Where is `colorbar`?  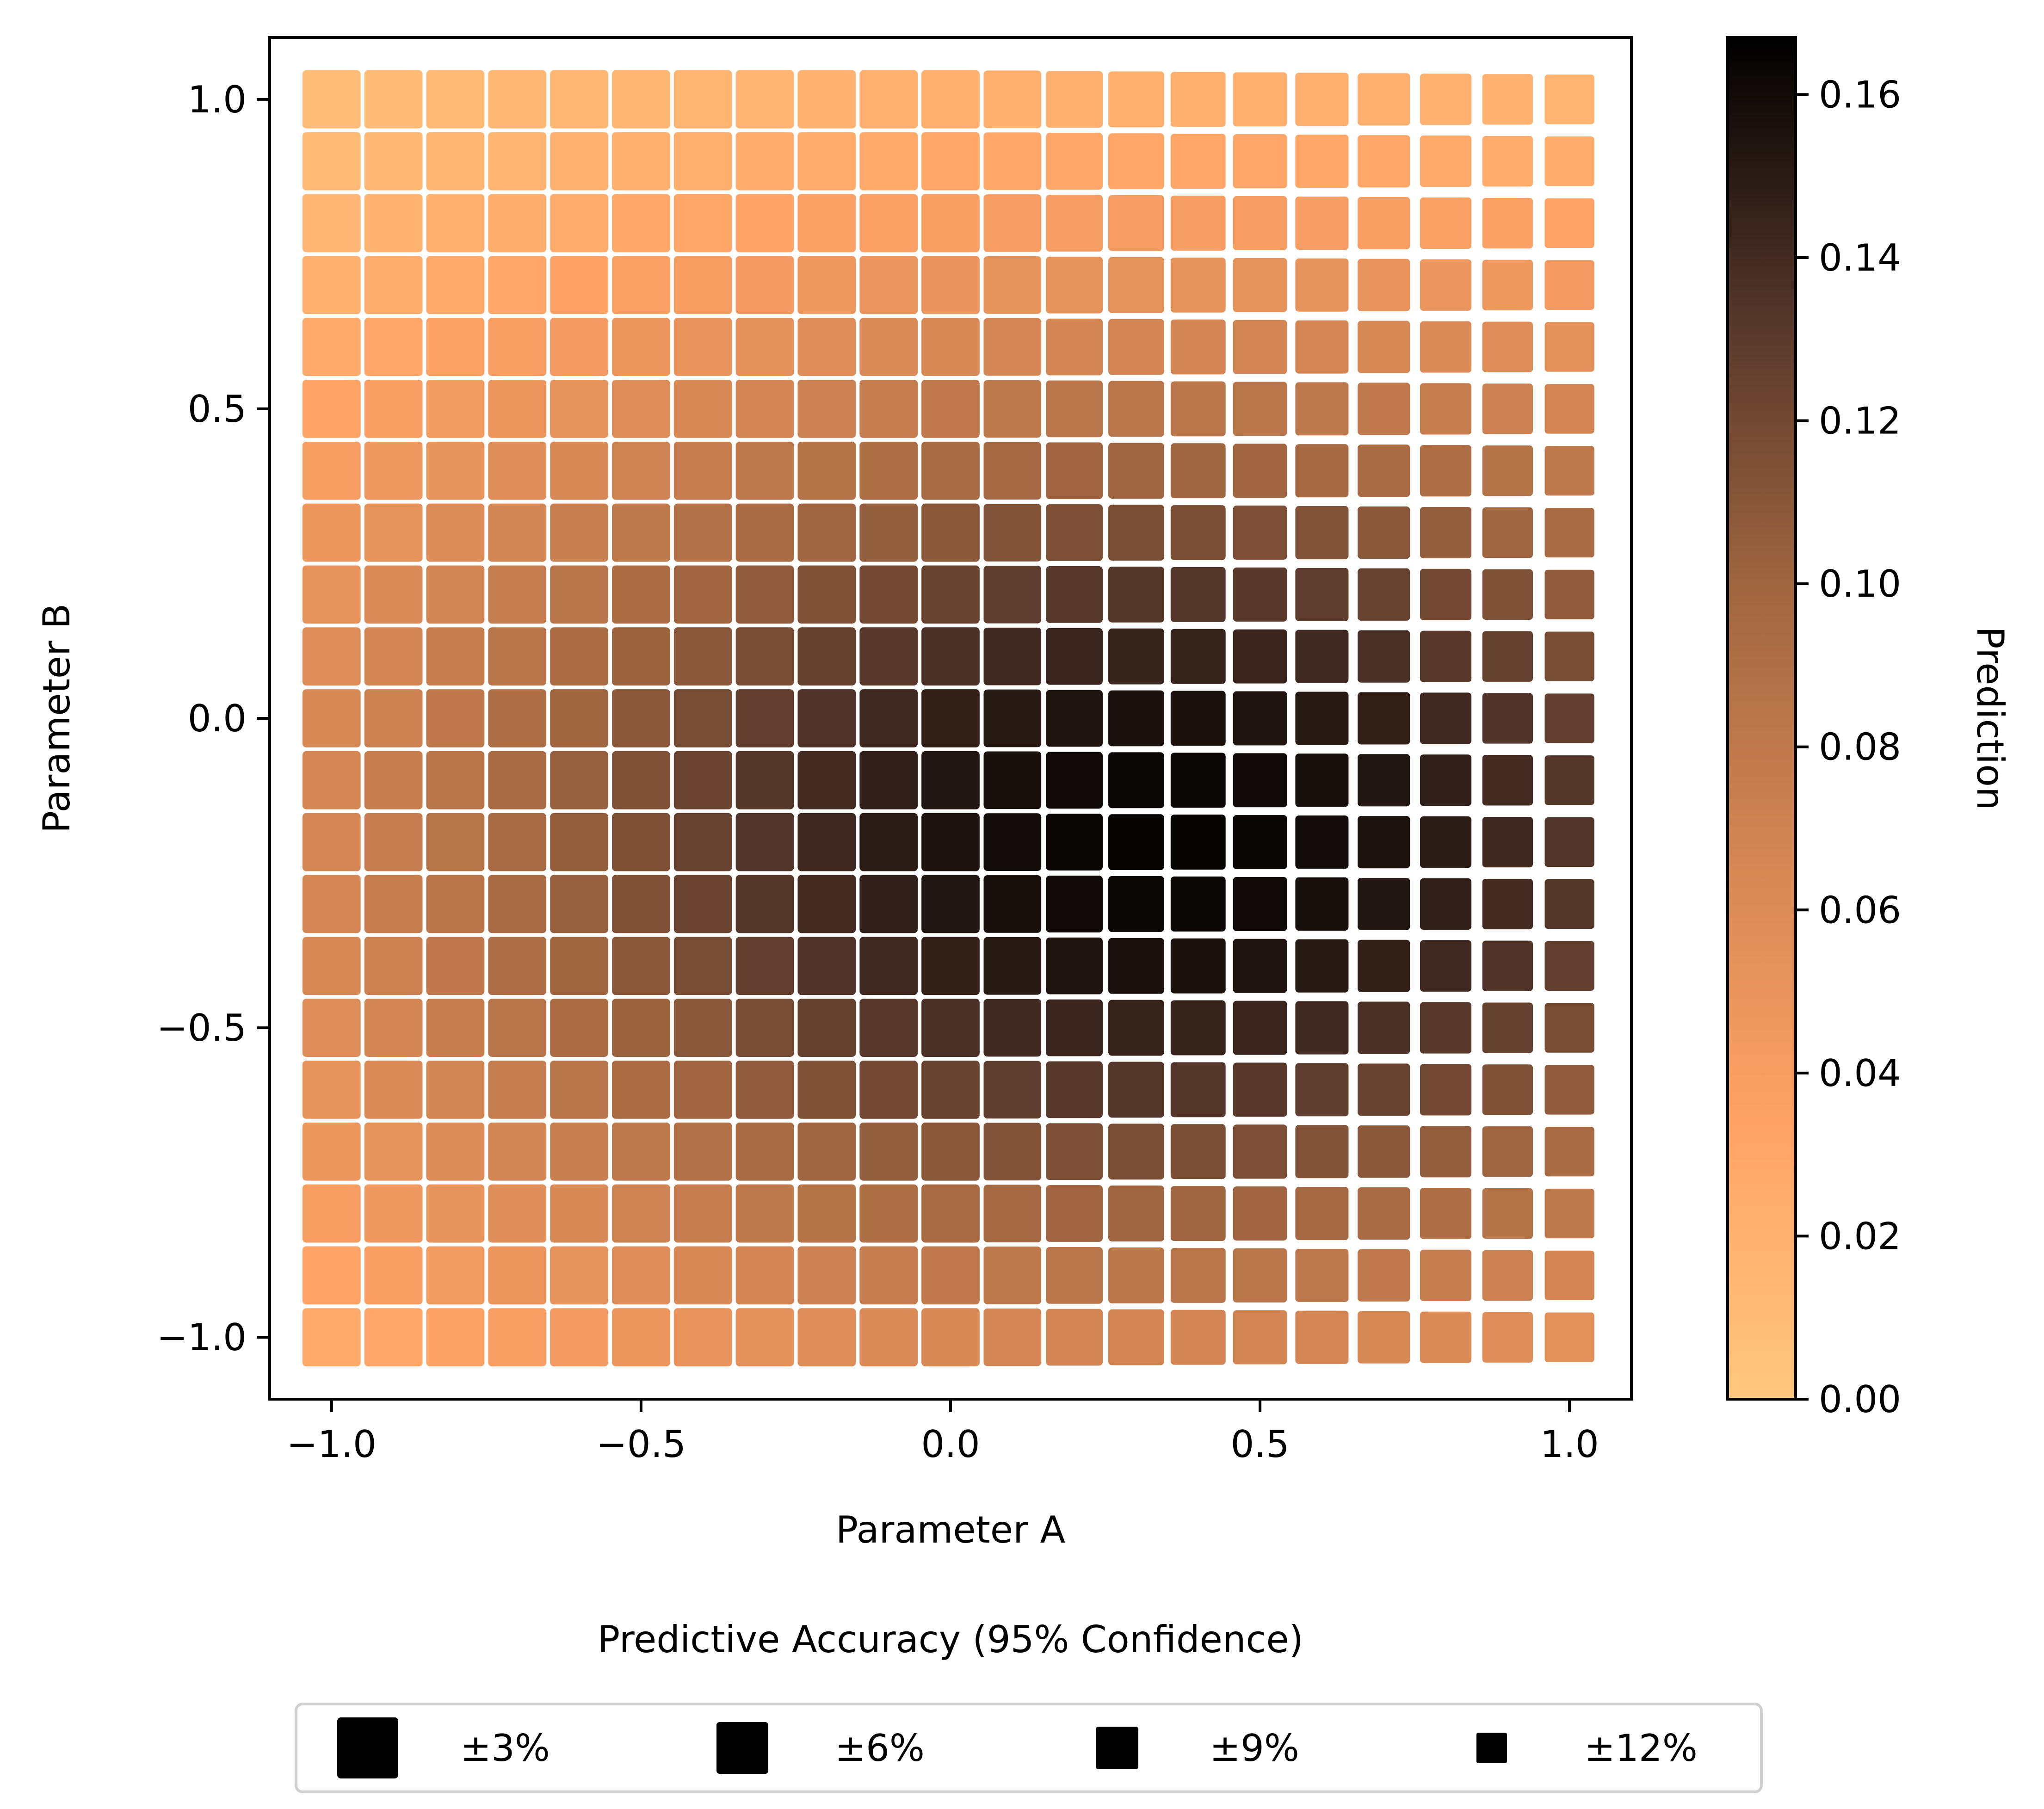
colorbar is located at coordinates (1761, 718).